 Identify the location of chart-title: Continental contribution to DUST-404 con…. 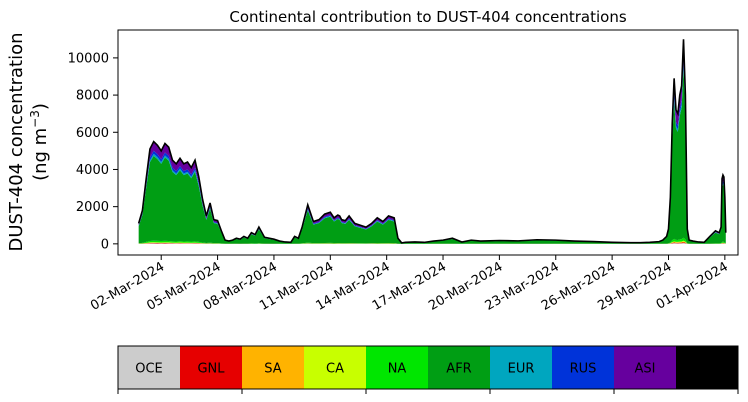
(427, 17).